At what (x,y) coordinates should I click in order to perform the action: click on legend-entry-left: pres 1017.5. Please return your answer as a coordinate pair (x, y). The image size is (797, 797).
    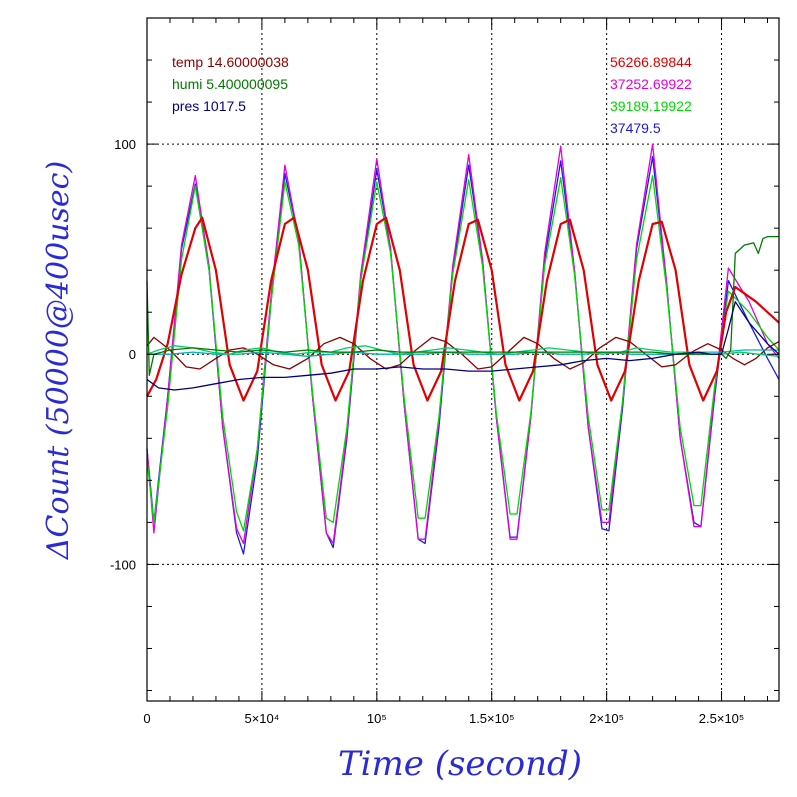
    Looking at the image, I should click on (209, 106).